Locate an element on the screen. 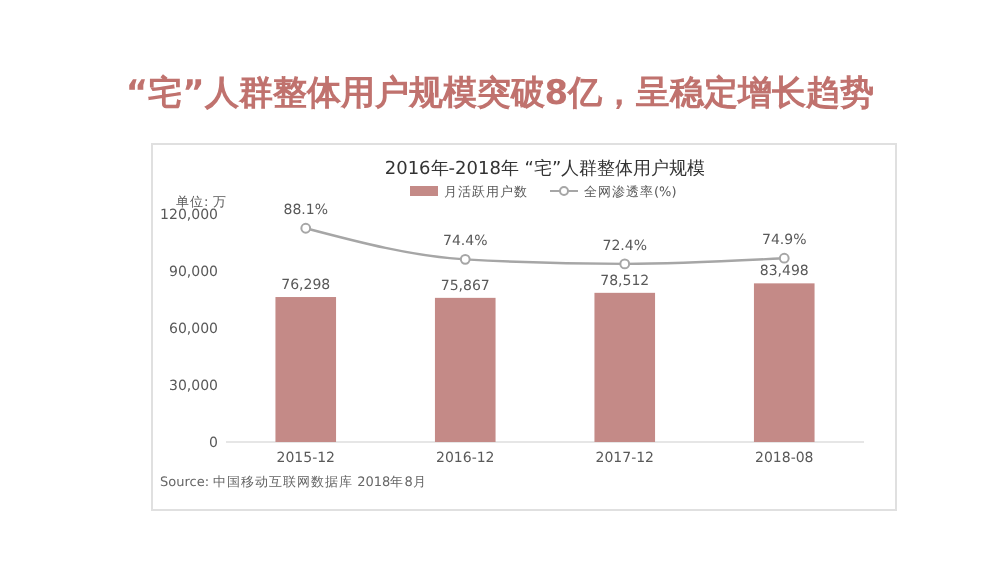 The width and height of the screenshot is (1000, 562). chart-subtitle: 2016年-2018年 “宅”人群整体用户规模 is located at coordinates (545, 169).